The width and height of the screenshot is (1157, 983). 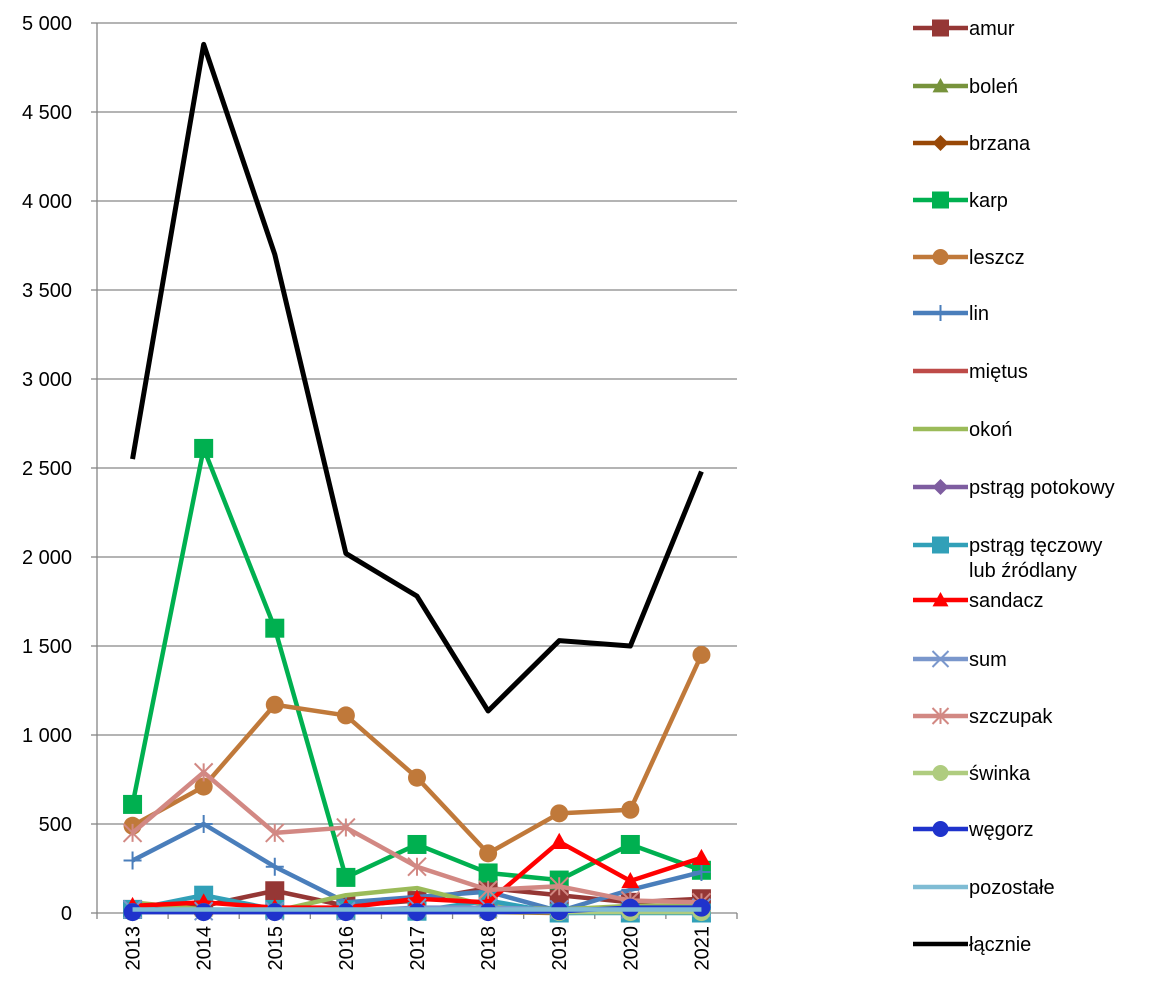 I want to click on series-leszcz, so click(x=417, y=754).